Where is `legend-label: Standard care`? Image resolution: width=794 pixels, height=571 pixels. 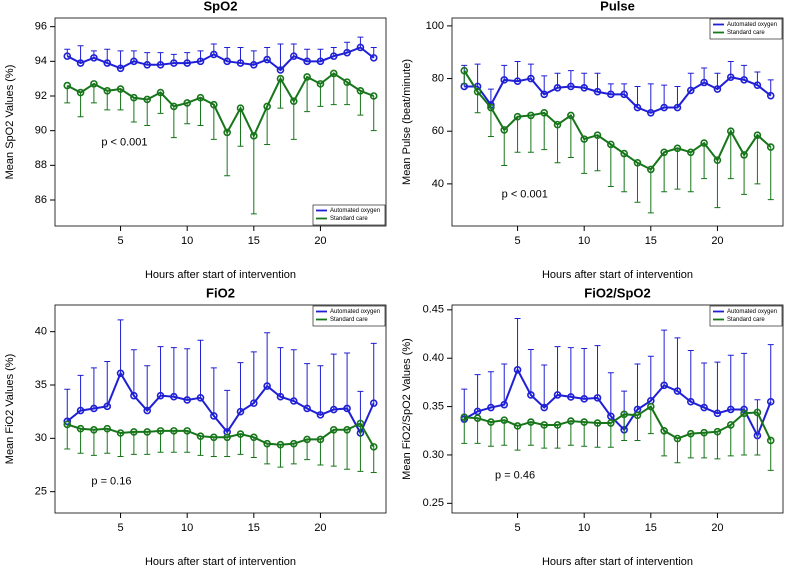
legend-label: Standard care is located at coordinates (746, 33).